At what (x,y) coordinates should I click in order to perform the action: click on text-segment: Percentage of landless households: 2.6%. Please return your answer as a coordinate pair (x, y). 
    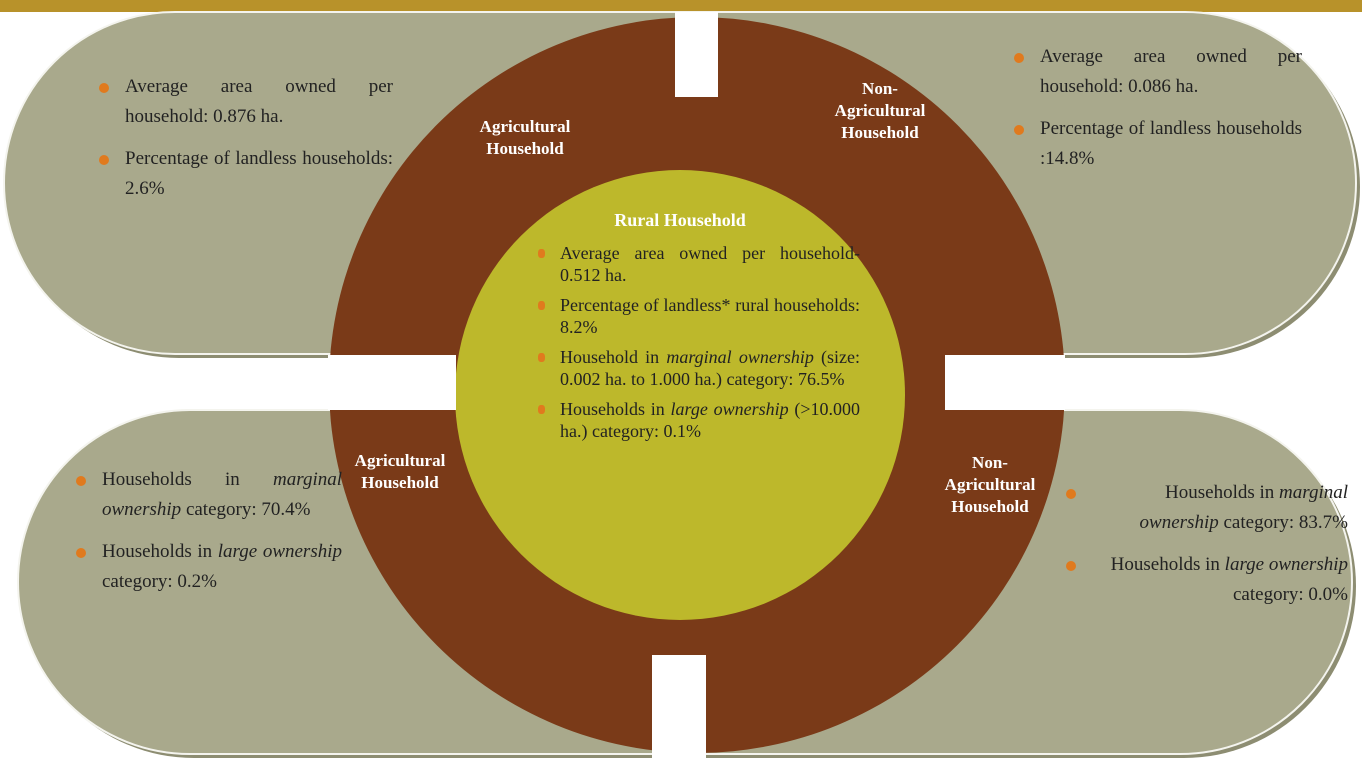
    Looking at the image, I should click on (259, 173).